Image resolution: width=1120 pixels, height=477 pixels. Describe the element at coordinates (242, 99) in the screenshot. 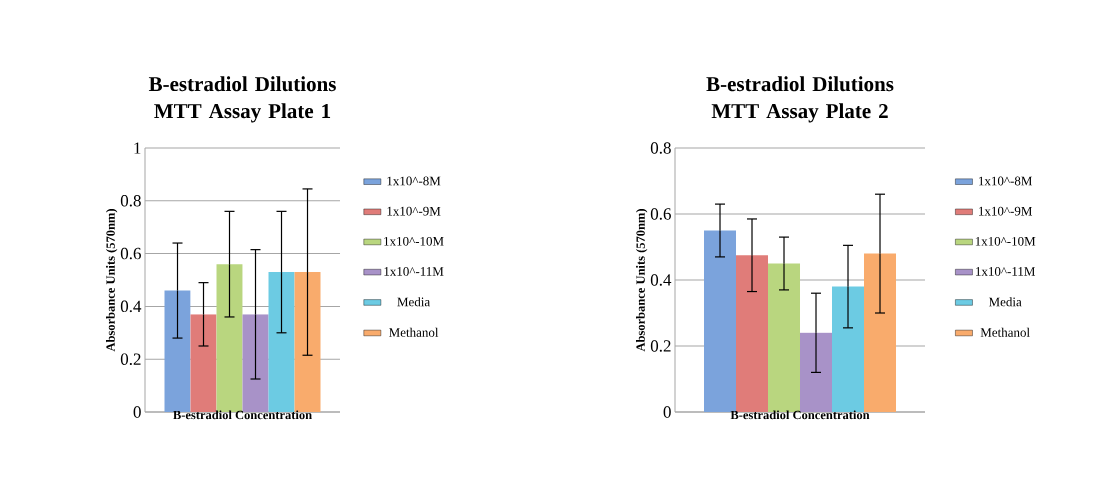

I see `chart-title: B-estradiol Dilutions MTT Assay Plate 1` at that location.